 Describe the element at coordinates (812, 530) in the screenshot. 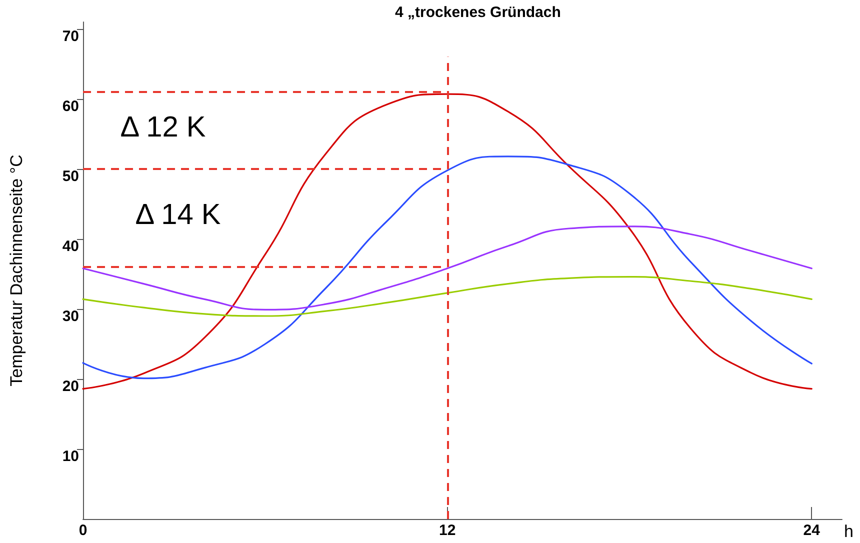

I see `x-tick-label: 24` at that location.